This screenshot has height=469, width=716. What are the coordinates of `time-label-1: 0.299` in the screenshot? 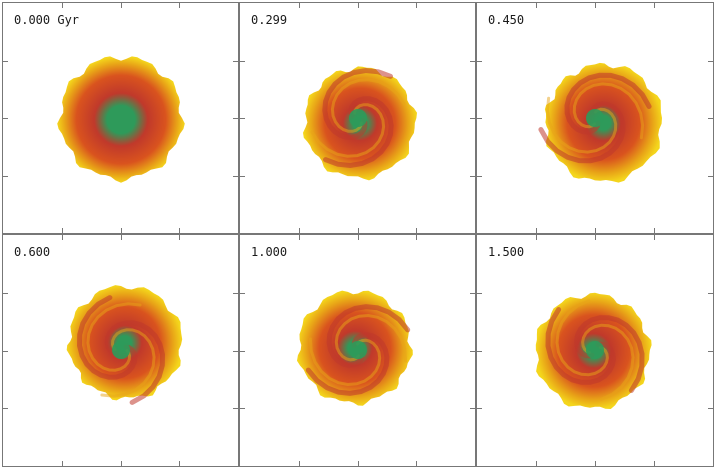 It's located at (269, 20).